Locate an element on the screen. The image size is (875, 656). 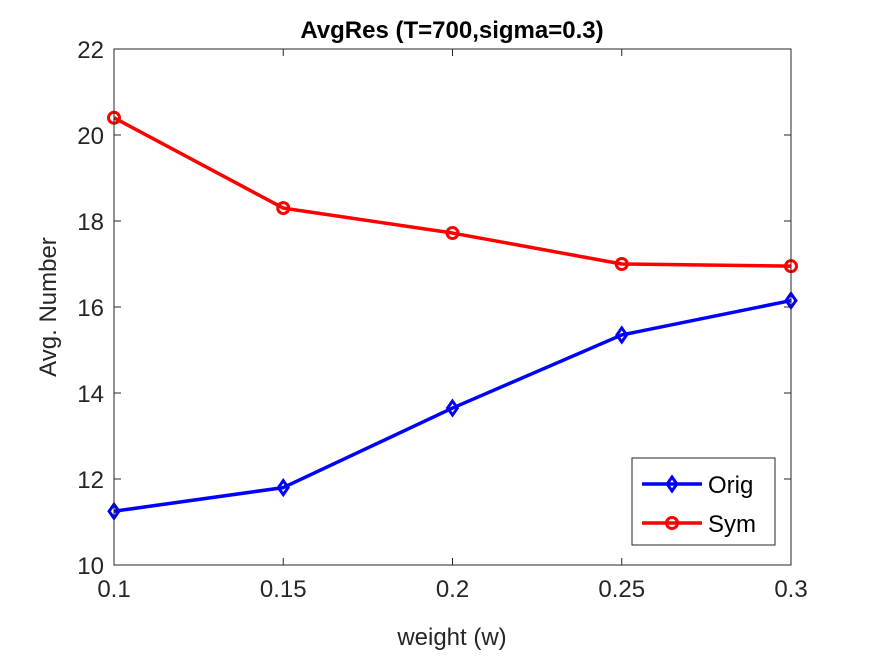
y-tick-label: 22 is located at coordinates (90, 50).